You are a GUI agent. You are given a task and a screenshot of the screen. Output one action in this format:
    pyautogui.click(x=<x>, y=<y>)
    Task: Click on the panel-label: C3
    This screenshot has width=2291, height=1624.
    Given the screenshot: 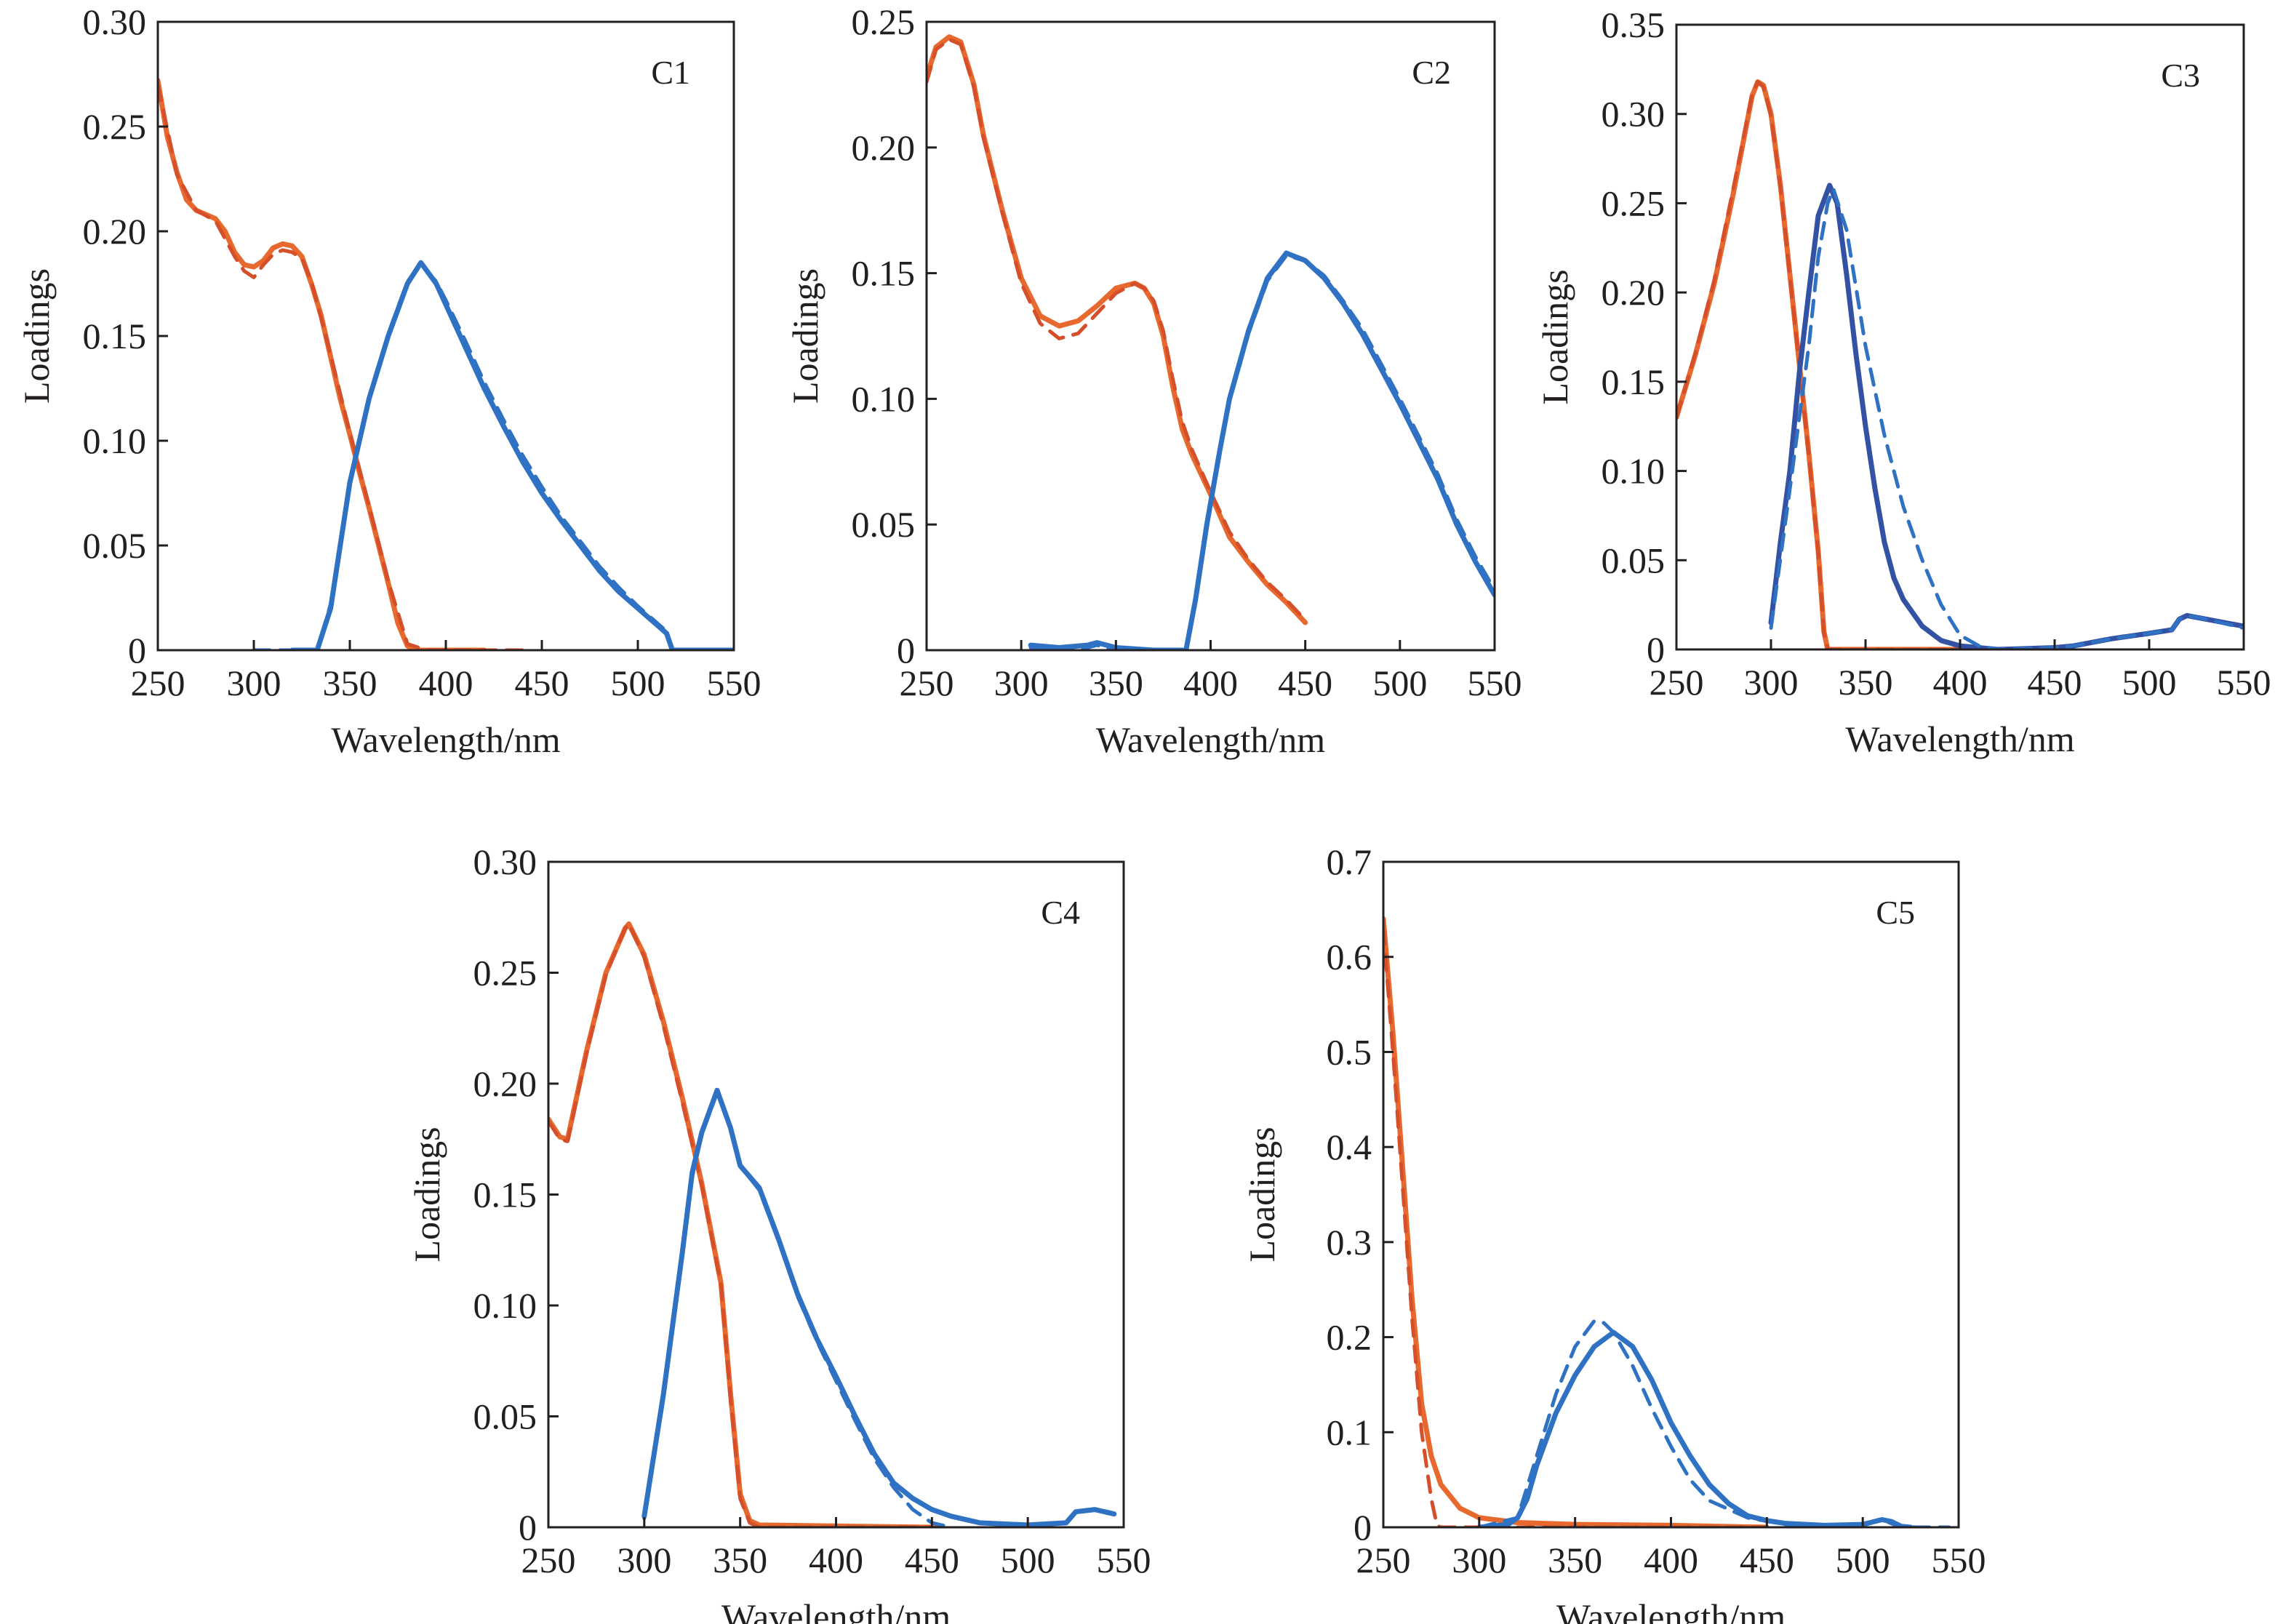 What is the action you would take?
    pyautogui.click(x=2180, y=75)
    